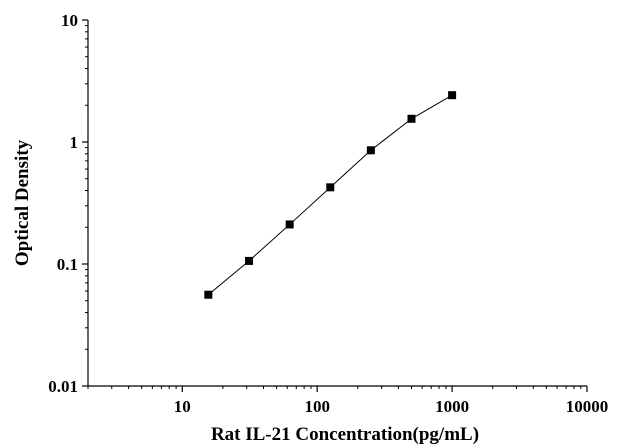 Image resolution: width=621 pixels, height=446 pixels. What do you see at coordinates (67, 264) in the screenshot?
I see `y-tick-label: 0.1` at bounding box center [67, 264].